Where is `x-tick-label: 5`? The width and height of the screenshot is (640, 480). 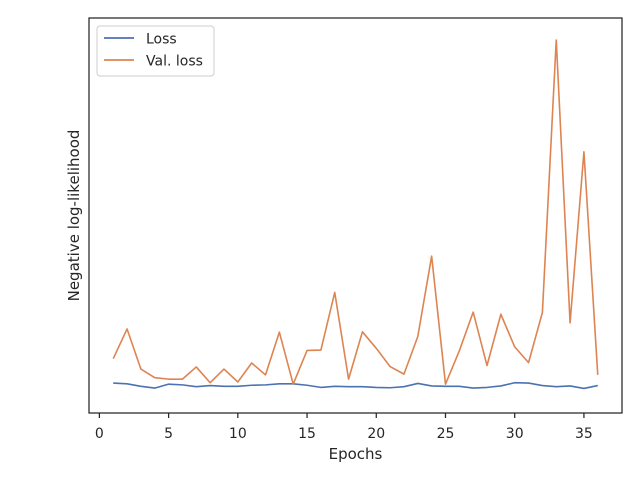 x-tick-label: 5 is located at coordinates (168, 434).